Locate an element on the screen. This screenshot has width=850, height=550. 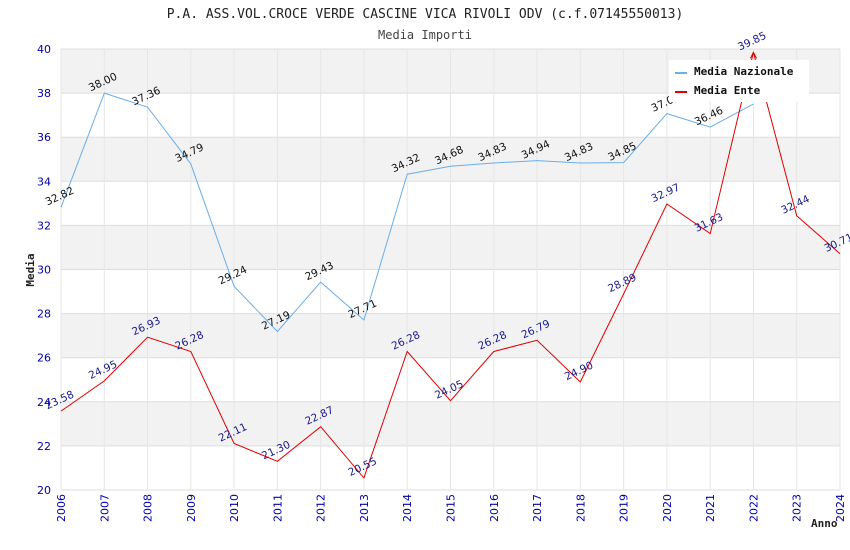
legend-label-ente: Media Ente is located at coordinates (727, 90).